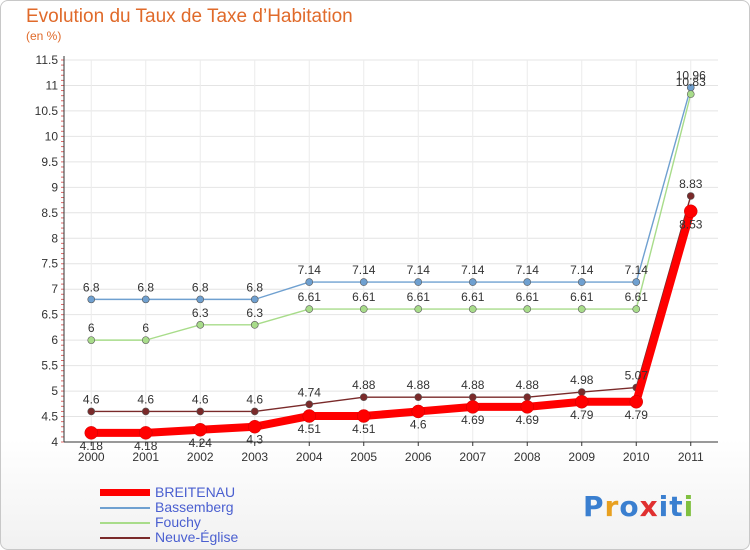 The height and width of the screenshot is (550, 750). I want to click on data-label: 6.3, so click(200, 313).